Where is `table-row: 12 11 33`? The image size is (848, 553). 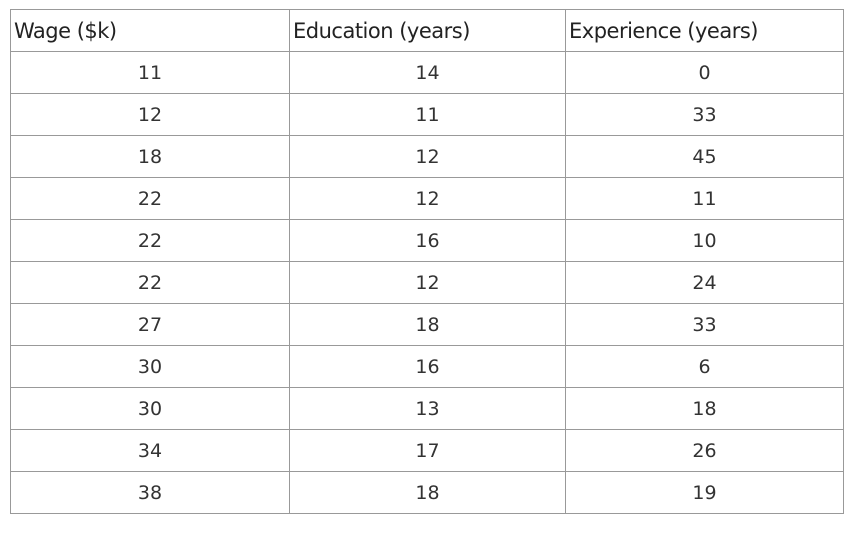 table-row: 12 11 33 is located at coordinates (427, 114).